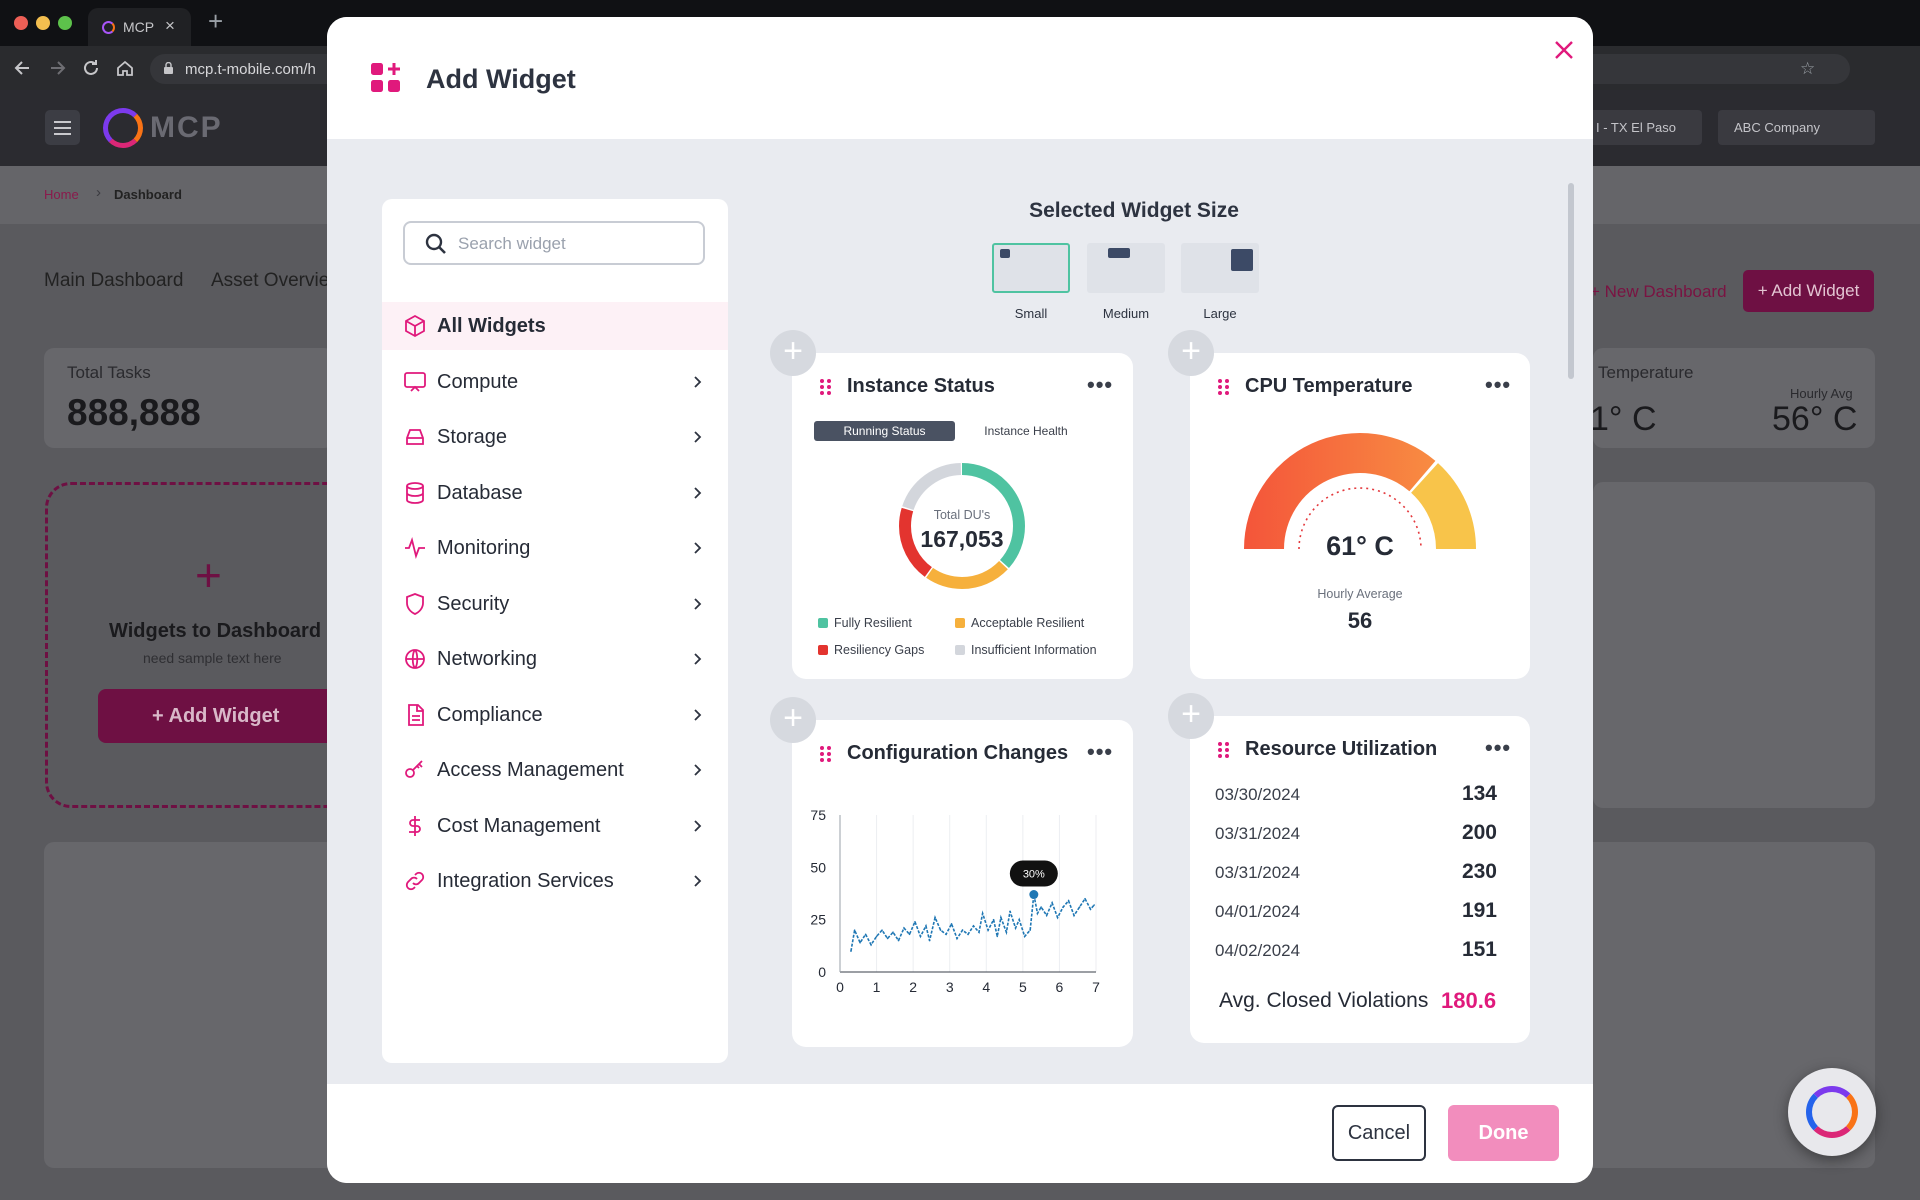 Image resolution: width=1920 pixels, height=1200 pixels. Describe the element at coordinates (1734, 645) in the screenshot. I see `background-widget-card` at that location.